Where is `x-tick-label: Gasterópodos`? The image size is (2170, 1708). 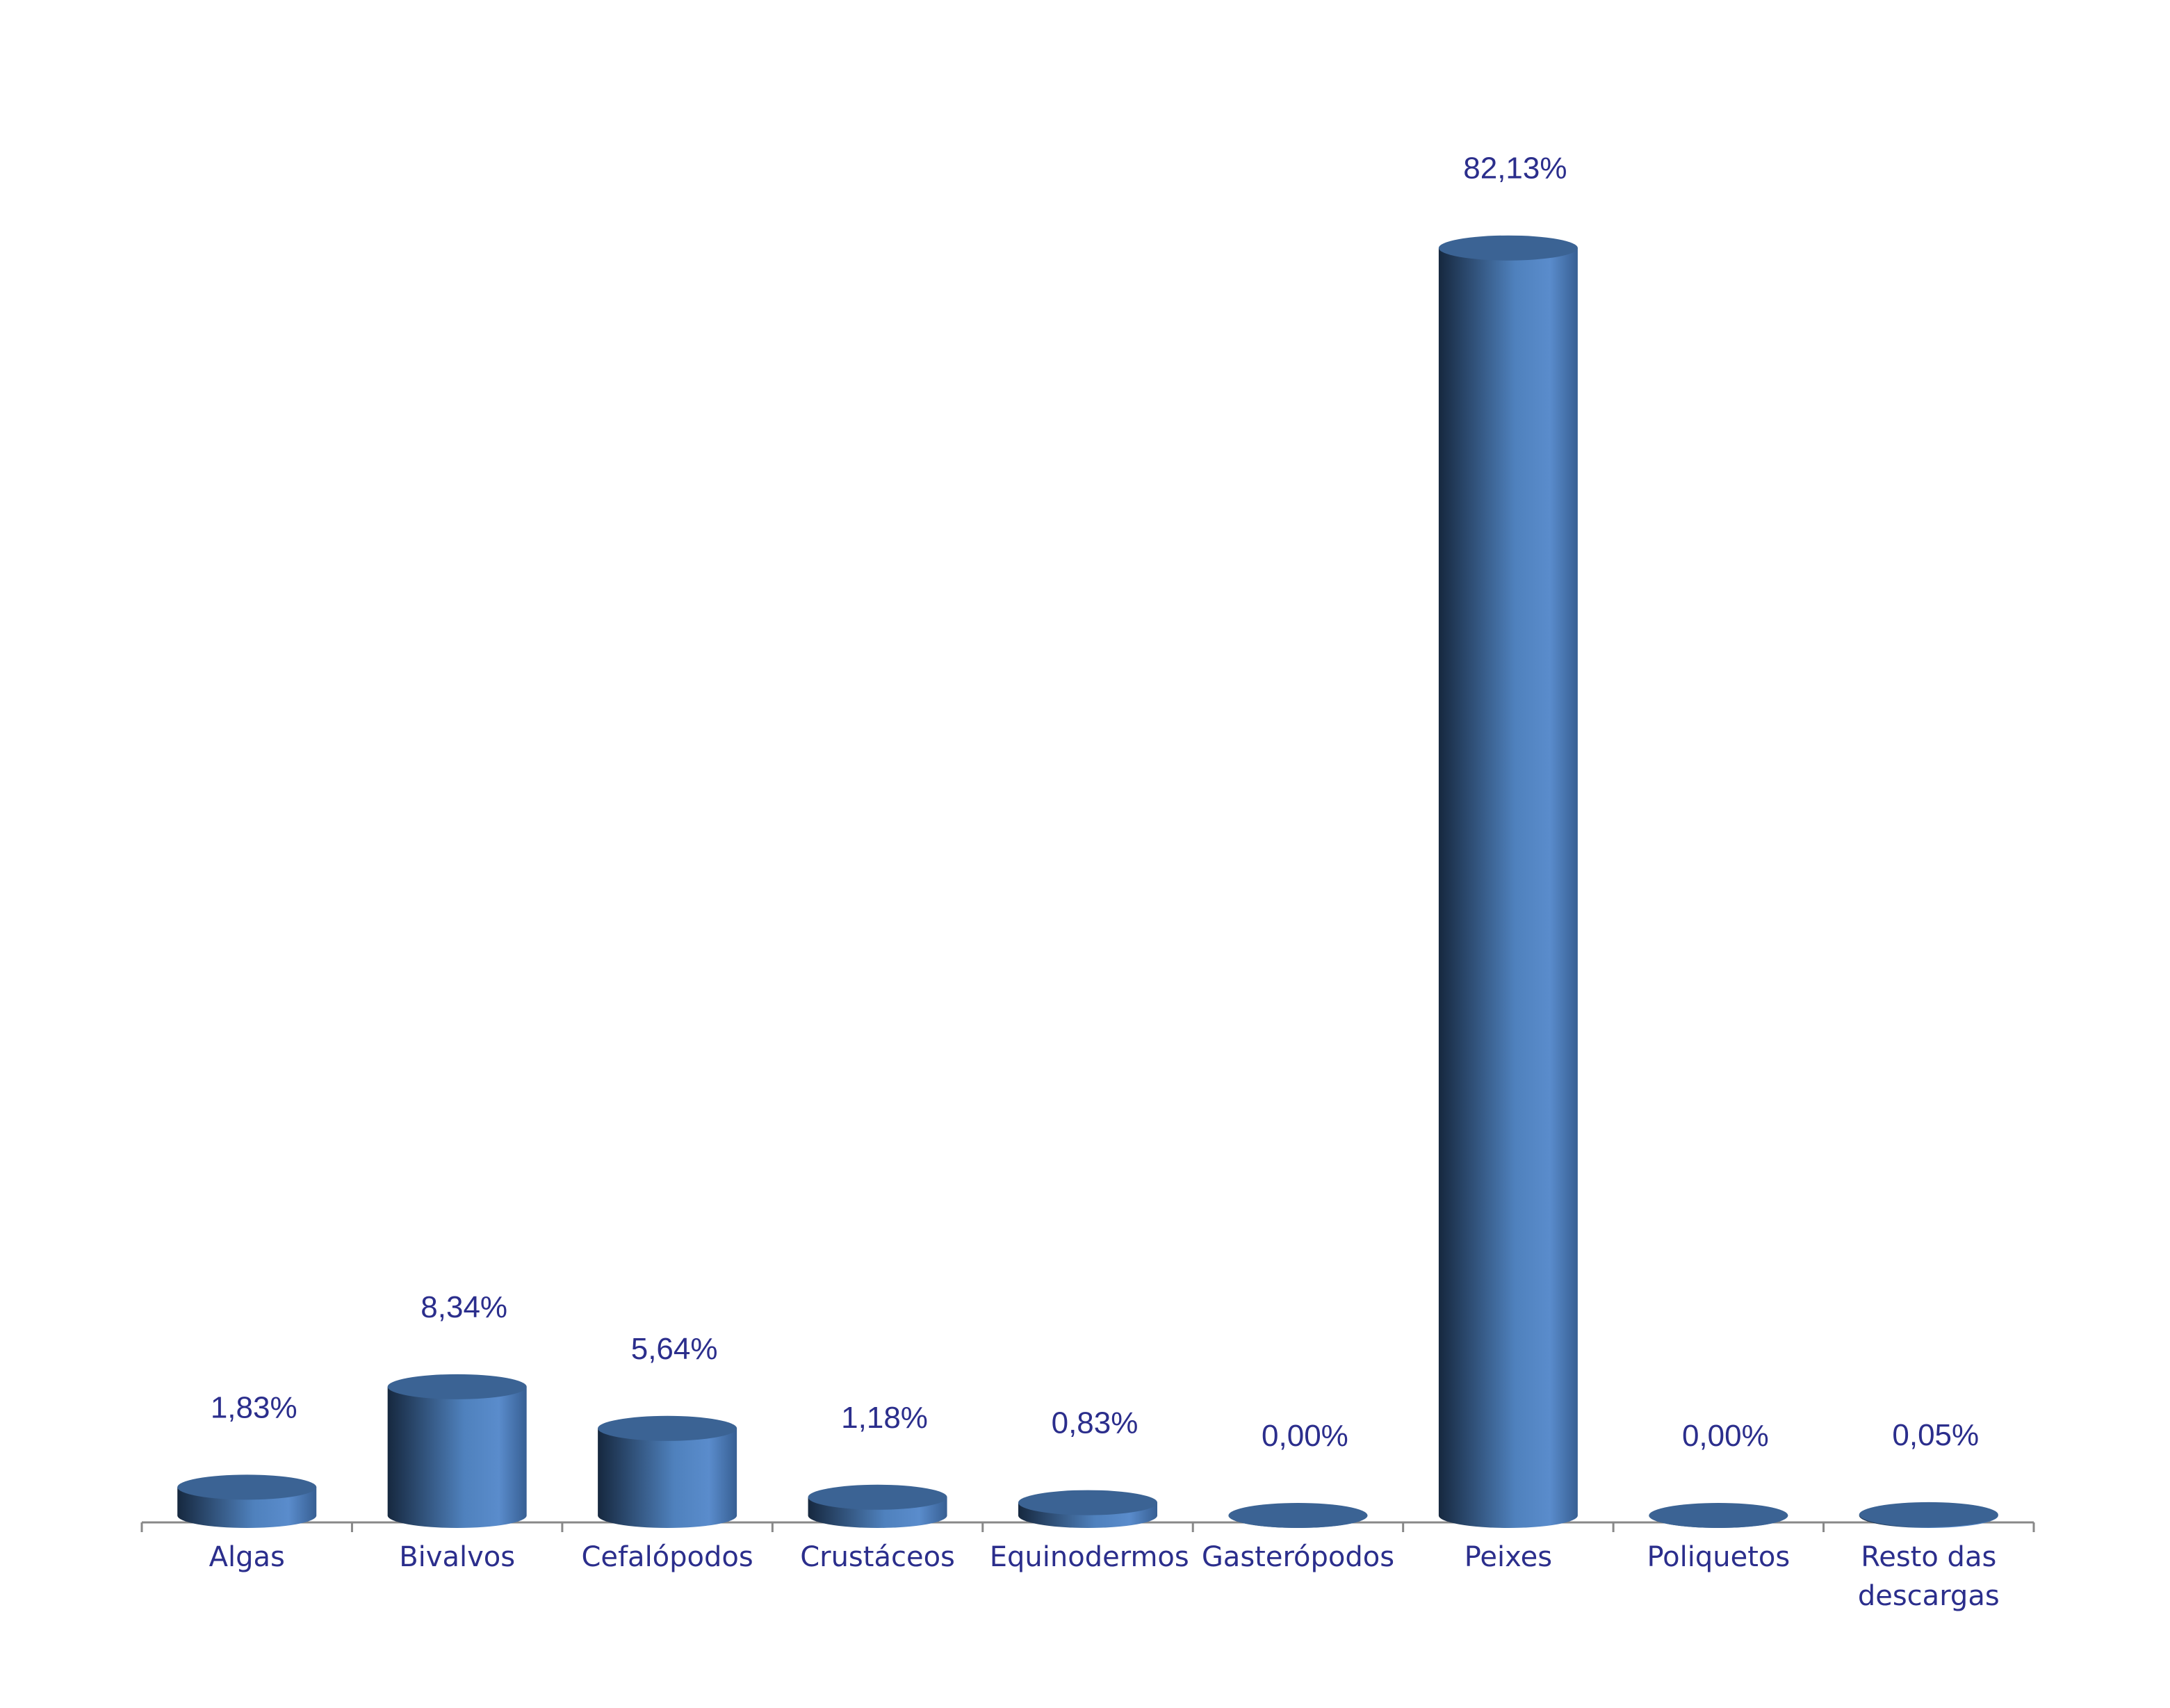 x-tick-label: Gasterópodos is located at coordinates (1298, 1557).